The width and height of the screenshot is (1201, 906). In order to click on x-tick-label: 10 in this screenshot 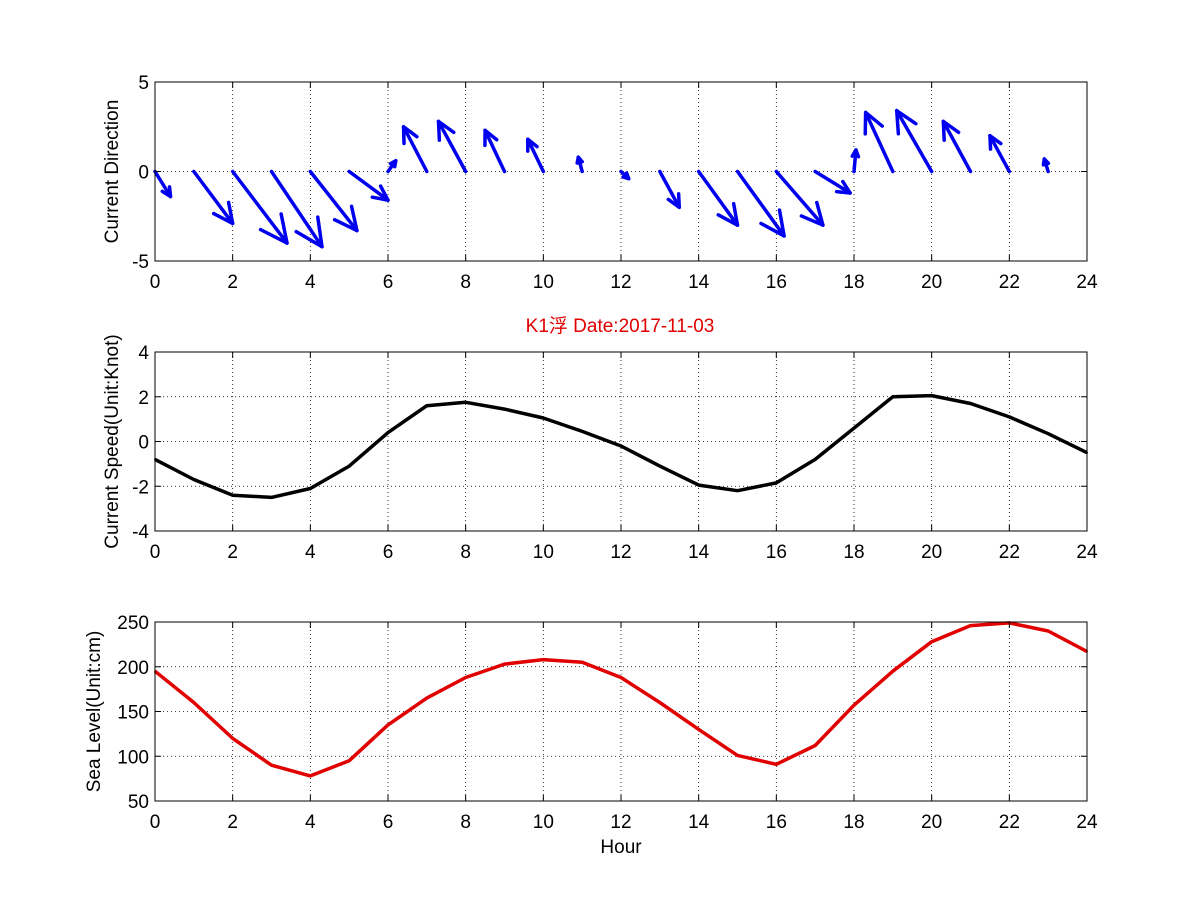, I will do `click(543, 282)`.